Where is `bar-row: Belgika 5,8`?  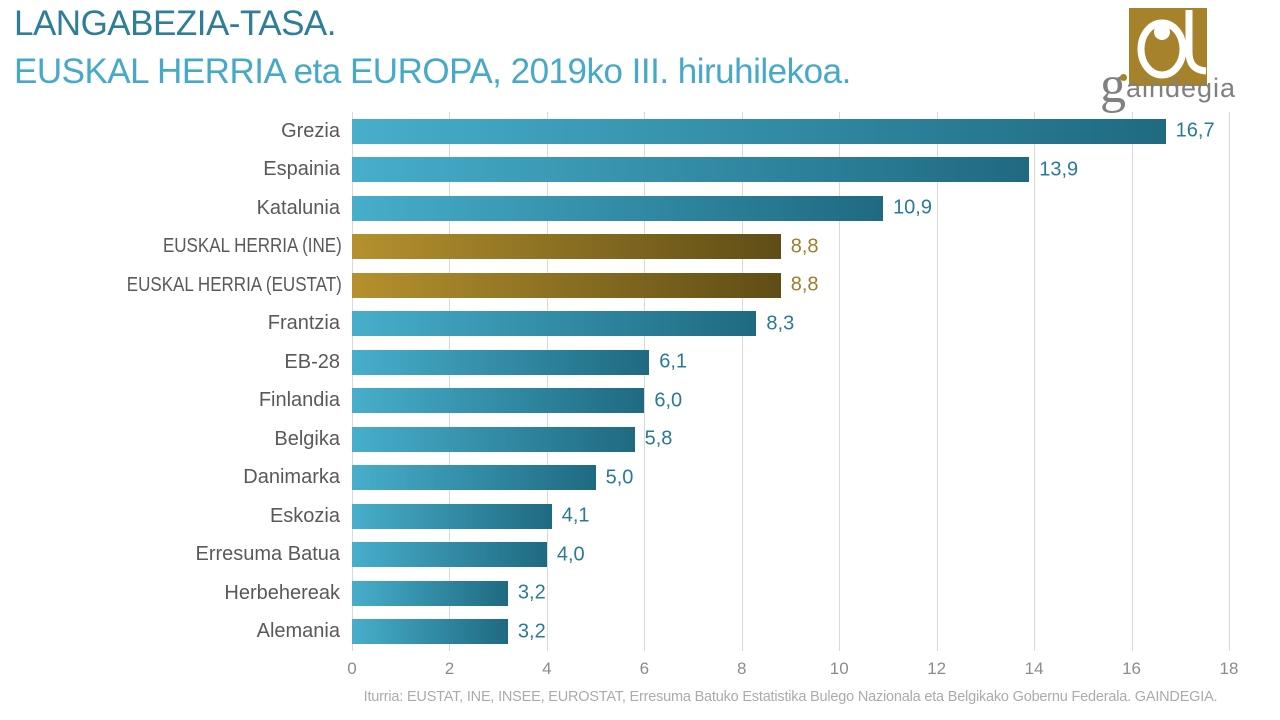
bar-row: Belgika 5,8 is located at coordinates (640, 439).